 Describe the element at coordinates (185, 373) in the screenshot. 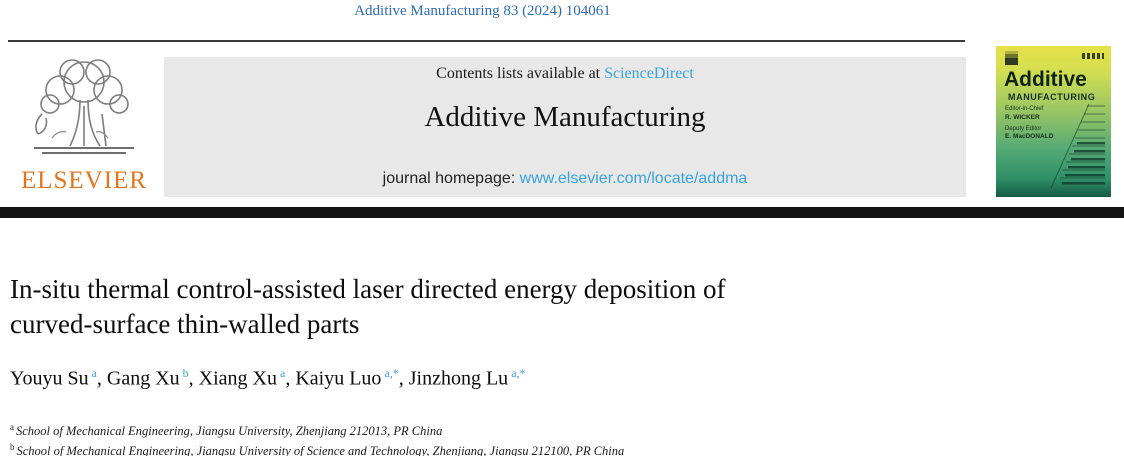

I see `author-affil-sup: b` at that location.